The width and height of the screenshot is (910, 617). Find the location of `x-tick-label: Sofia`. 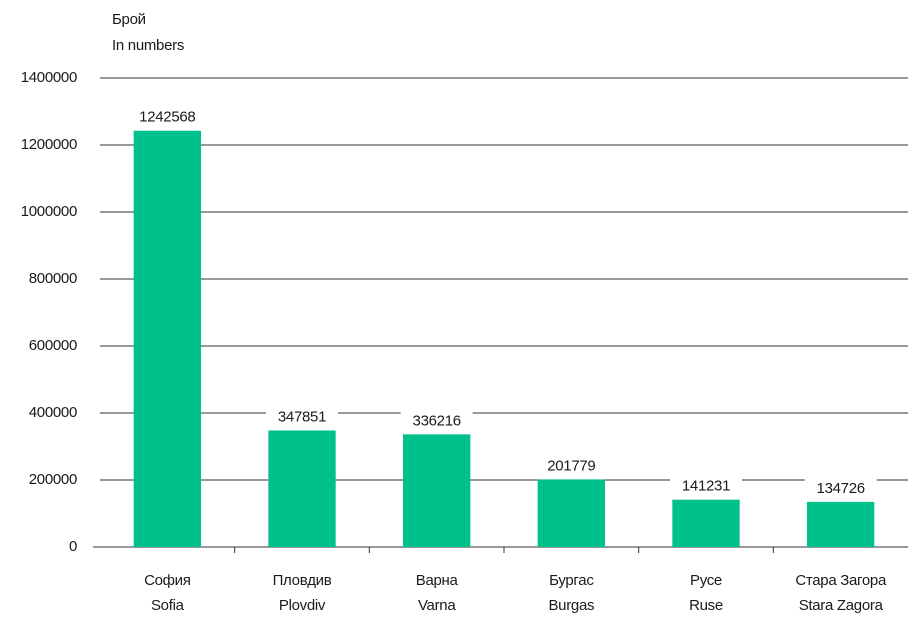

x-tick-label: Sofia is located at coordinates (168, 605).